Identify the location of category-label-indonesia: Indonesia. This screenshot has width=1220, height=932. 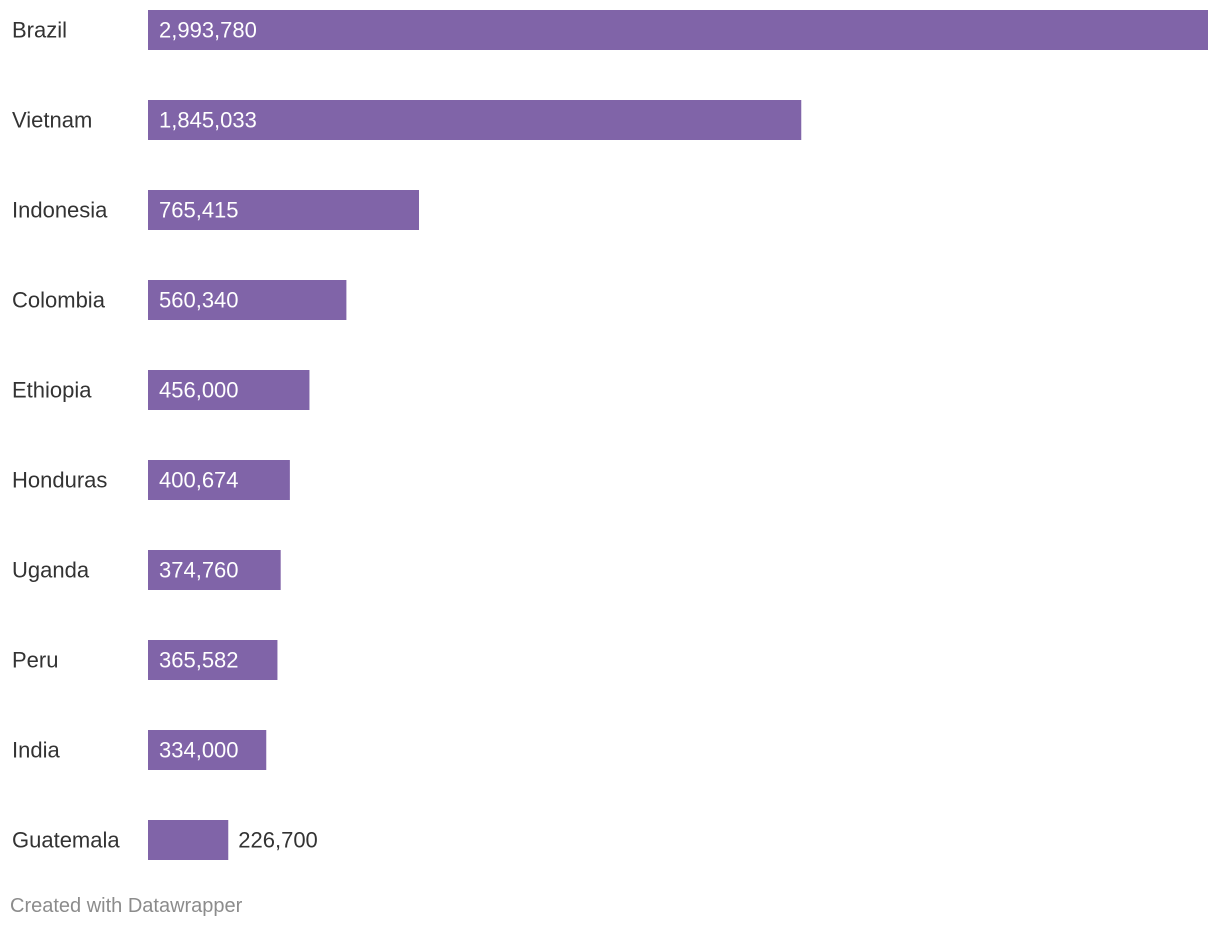
(60, 210).